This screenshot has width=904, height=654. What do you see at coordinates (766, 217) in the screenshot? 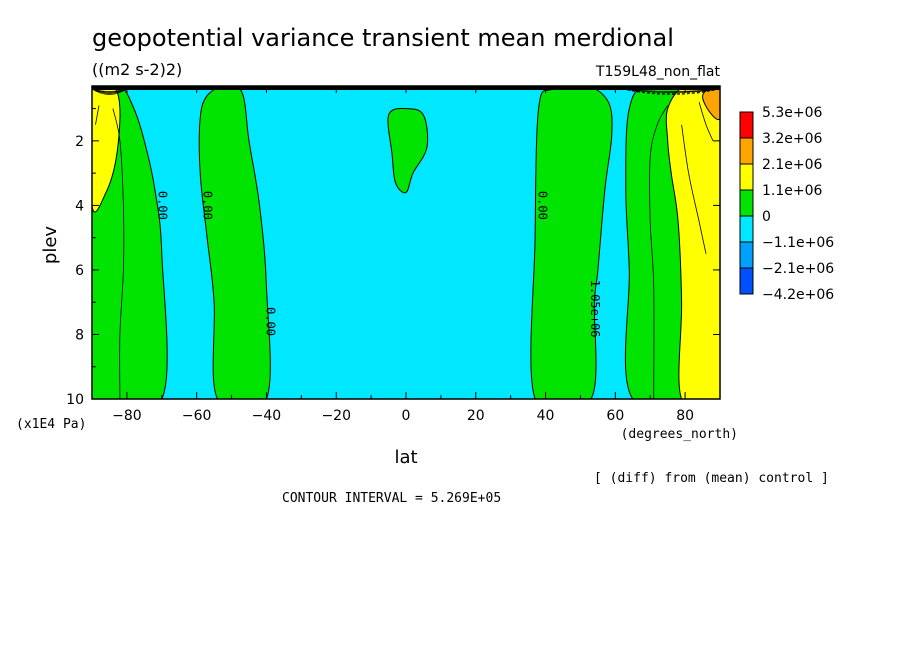
I see `colorbar-level-label: 0` at bounding box center [766, 217].